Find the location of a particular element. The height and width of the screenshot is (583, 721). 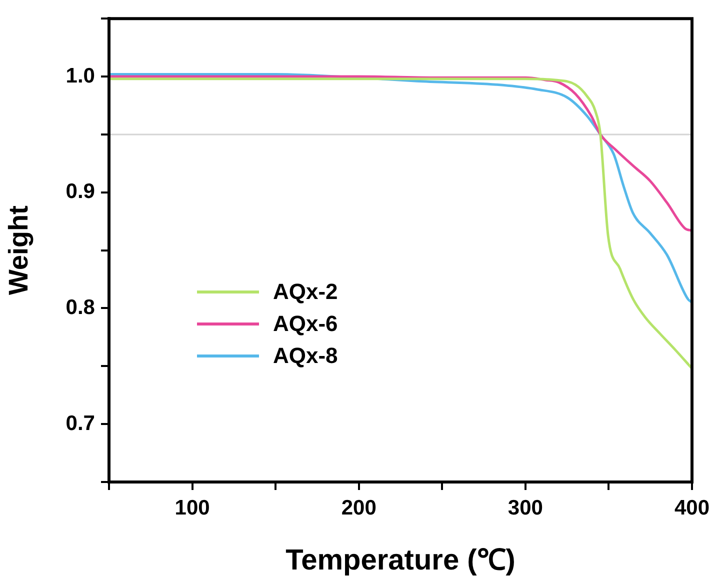

y-tick-label: 1.0 is located at coordinates (80, 76).